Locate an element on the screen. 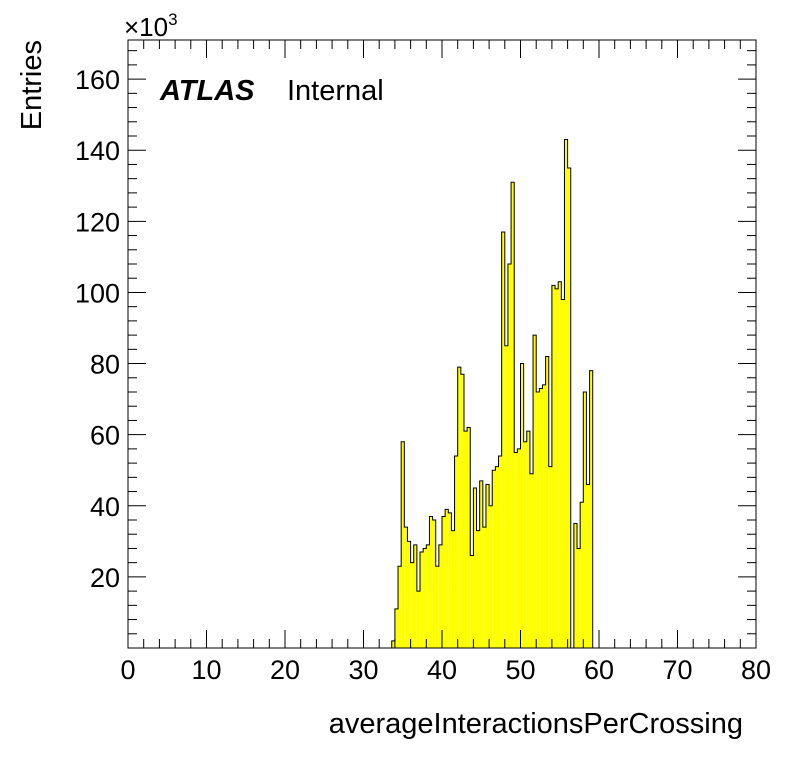 Image resolution: width=796 pixels, height=772 pixels. x-tick-label: 30 is located at coordinates (363, 670).